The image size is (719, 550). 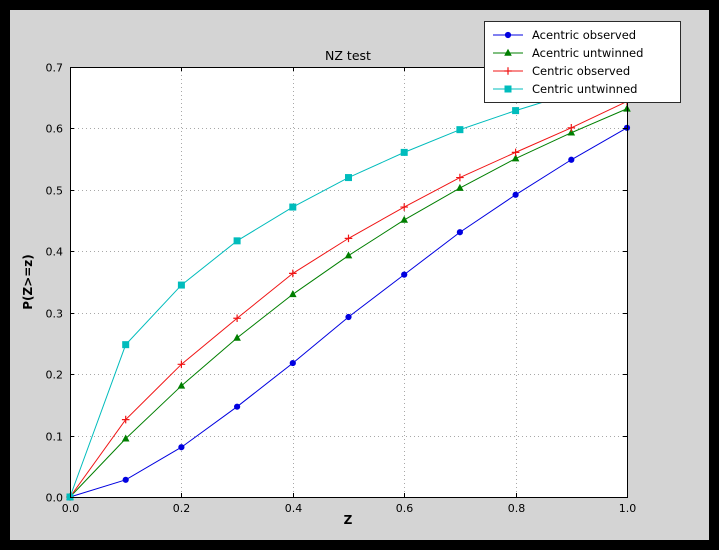 What do you see at coordinates (55, 498) in the screenshot?
I see `y-tick-label: 0.0` at bounding box center [55, 498].